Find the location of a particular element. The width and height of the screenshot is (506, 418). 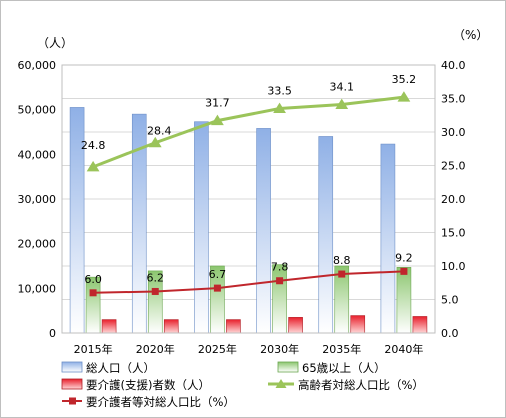

data-label: 28.4 is located at coordinates (159, 131).